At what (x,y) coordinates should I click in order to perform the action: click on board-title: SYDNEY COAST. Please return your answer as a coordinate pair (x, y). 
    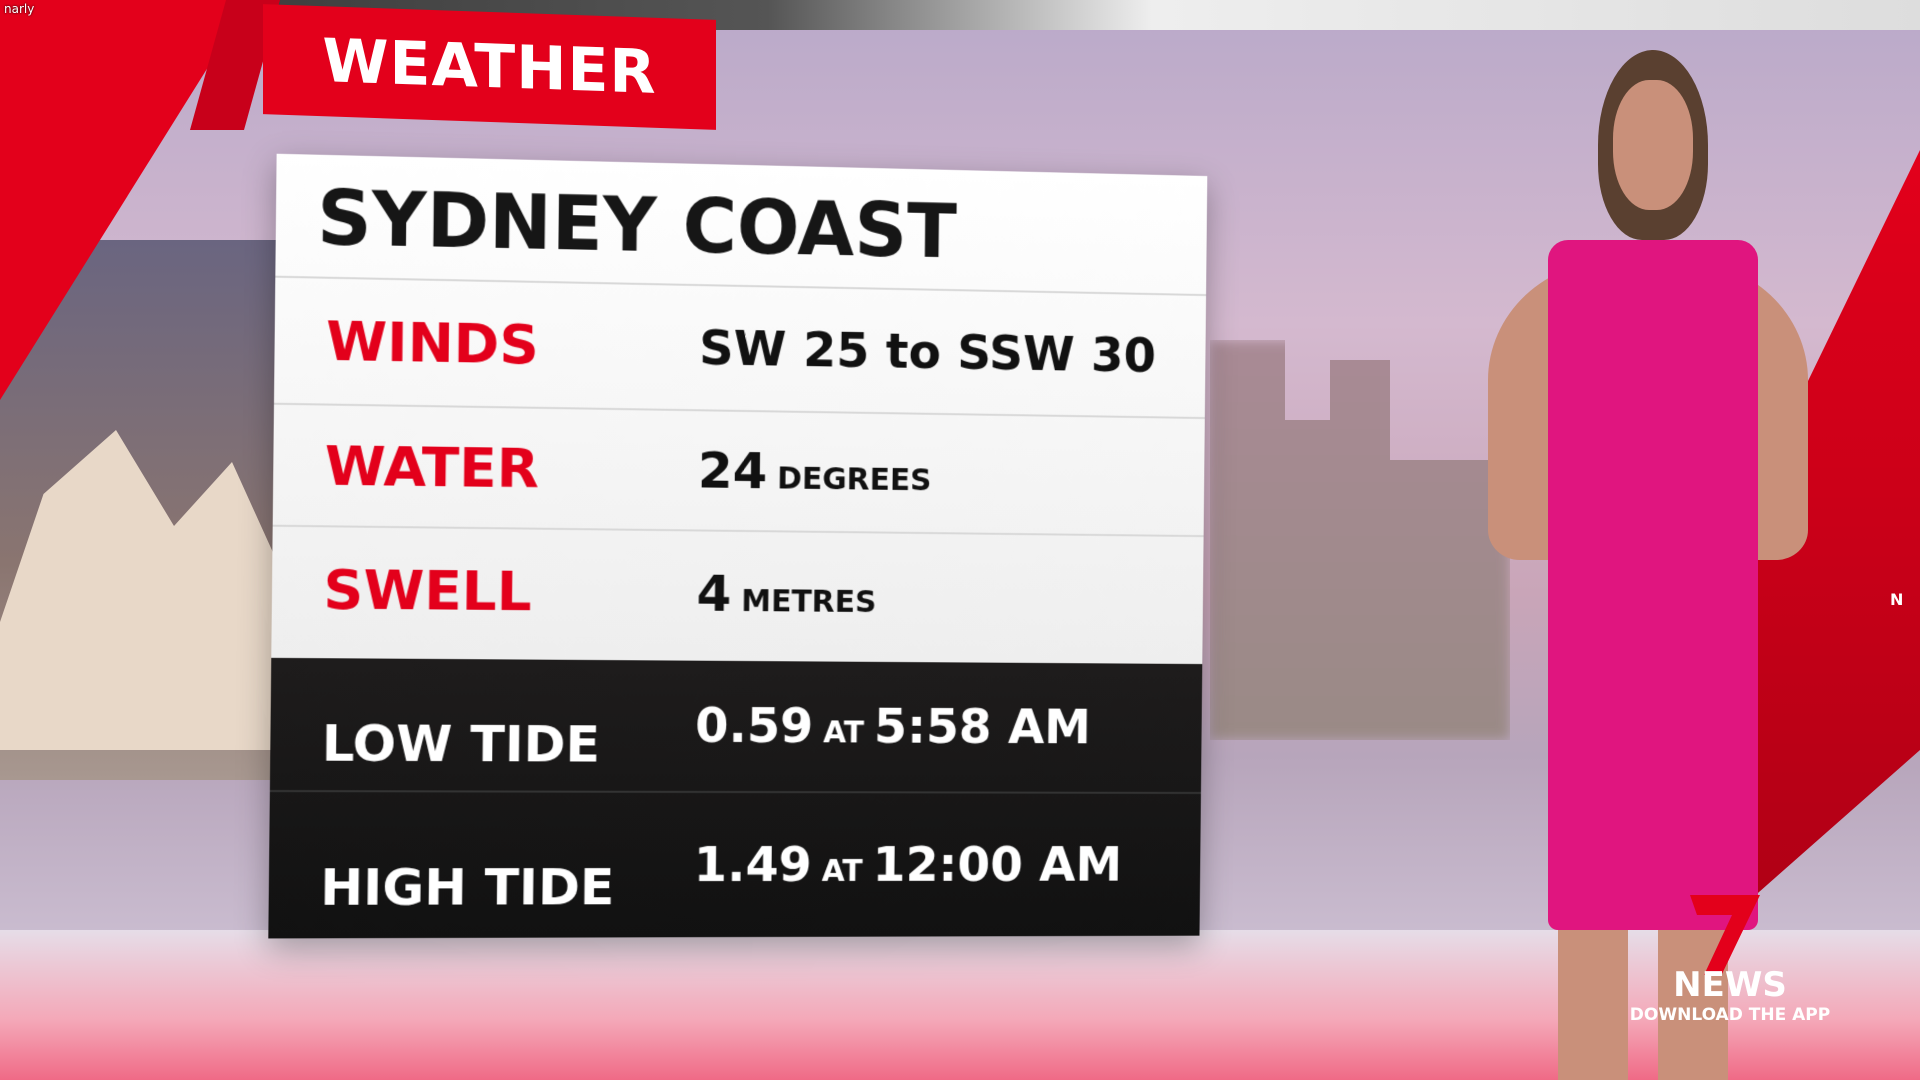
    Looking at the image, I should click on (637, 225).